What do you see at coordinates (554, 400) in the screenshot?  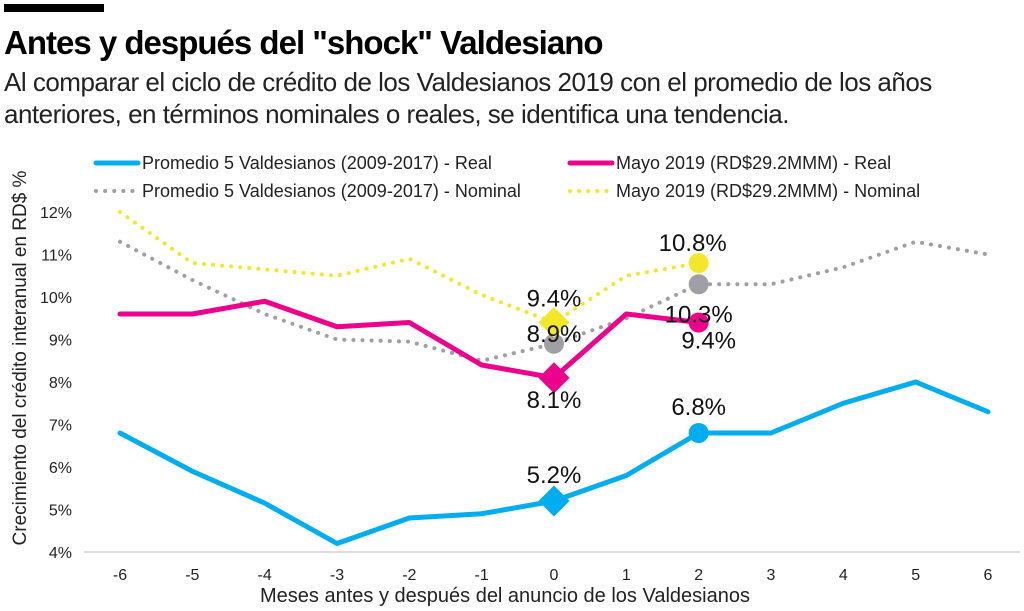 I see `data-label: 8.1%` at bounding box center [554, 400].